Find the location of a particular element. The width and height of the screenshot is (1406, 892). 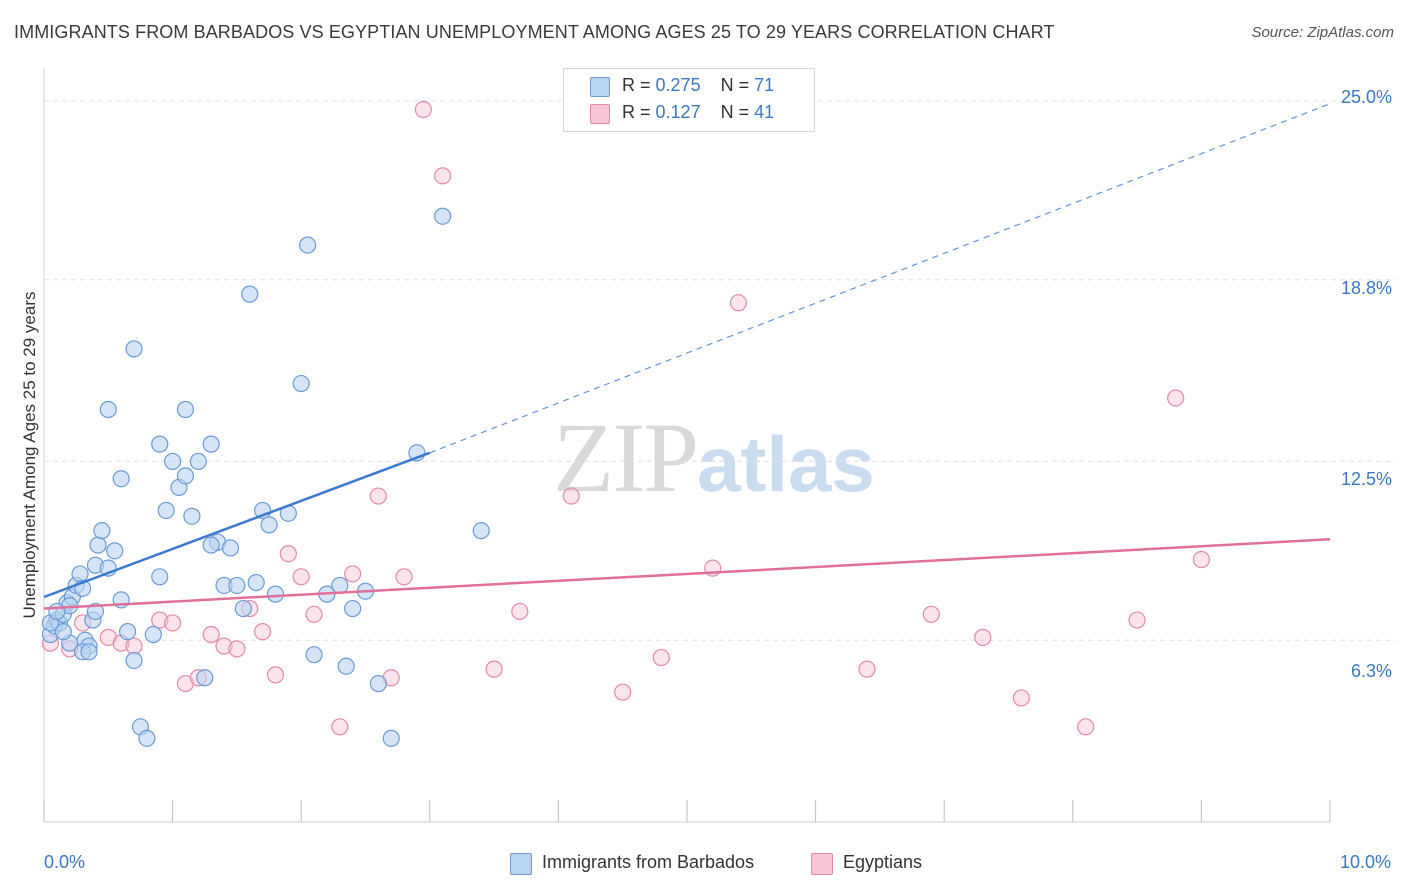

legend-swatch-blue is located at coordinates (600, 87).